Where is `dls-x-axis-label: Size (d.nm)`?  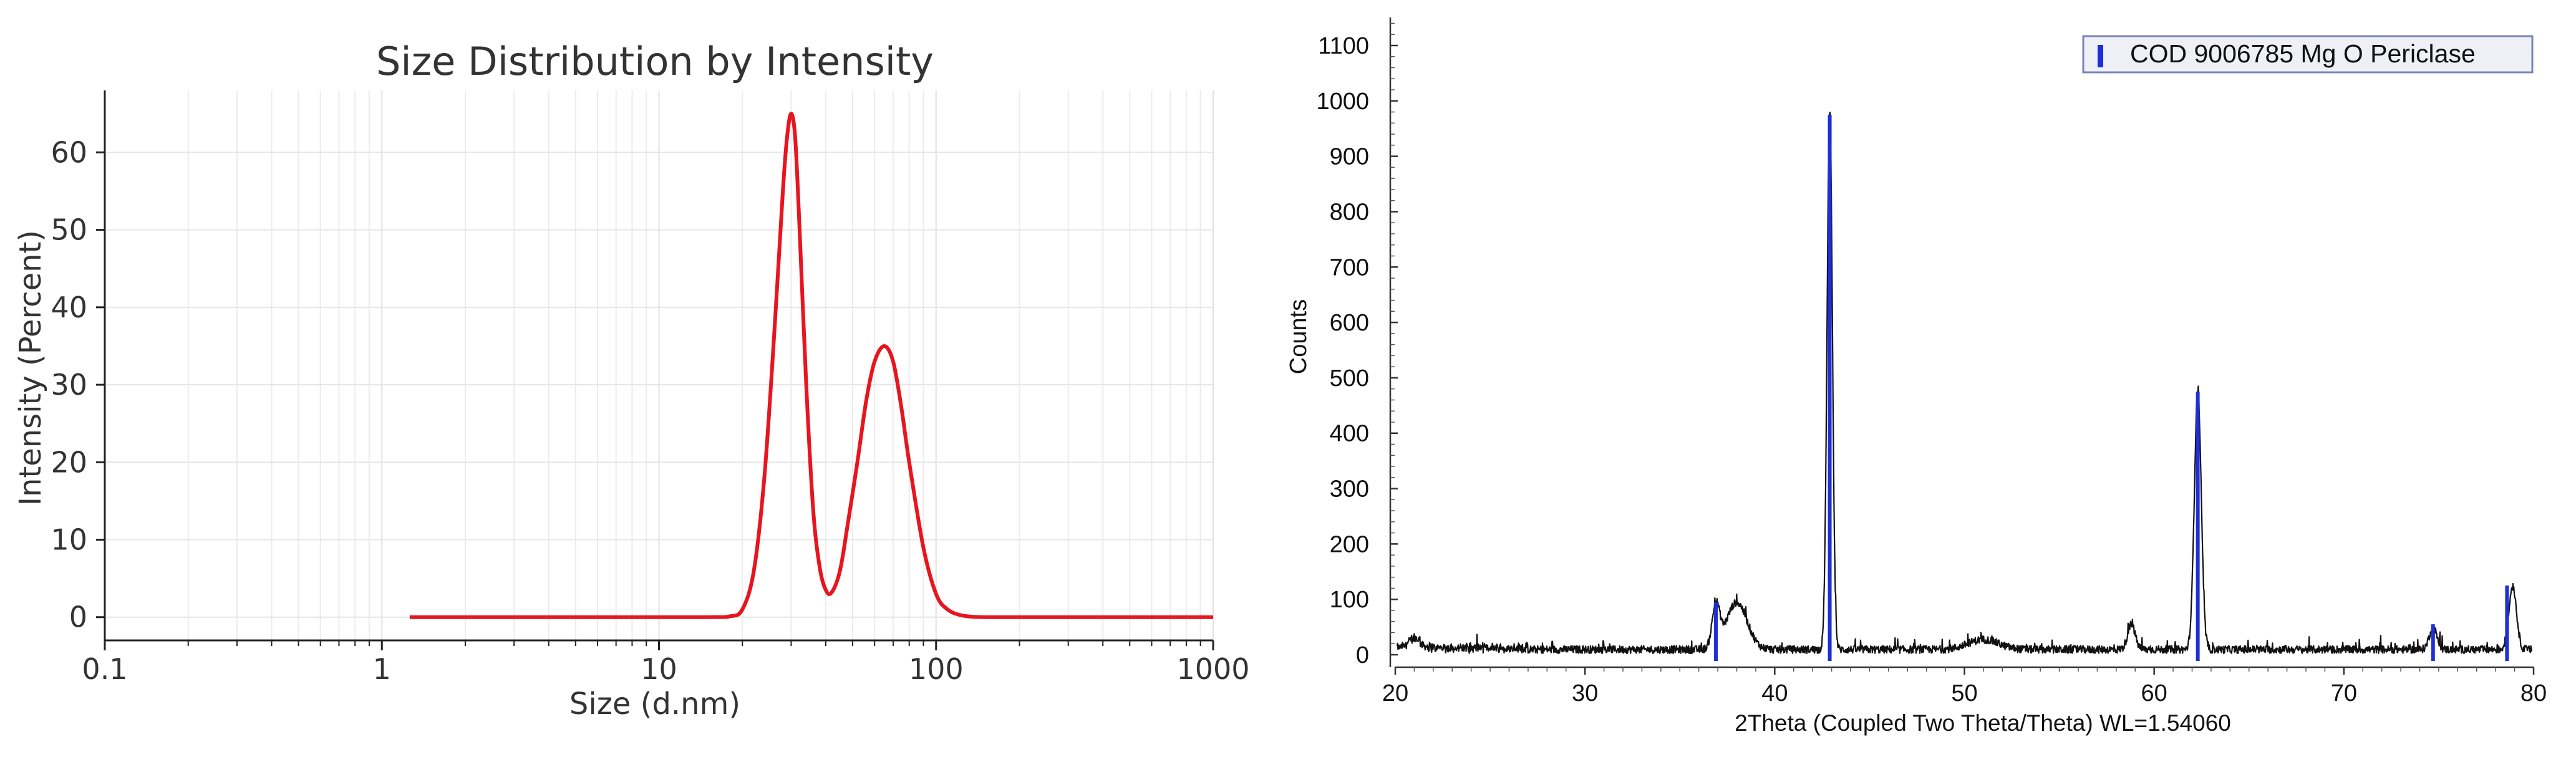
dls-x-axis-label: Size (d.nm) is located at coordinates (654, 704).